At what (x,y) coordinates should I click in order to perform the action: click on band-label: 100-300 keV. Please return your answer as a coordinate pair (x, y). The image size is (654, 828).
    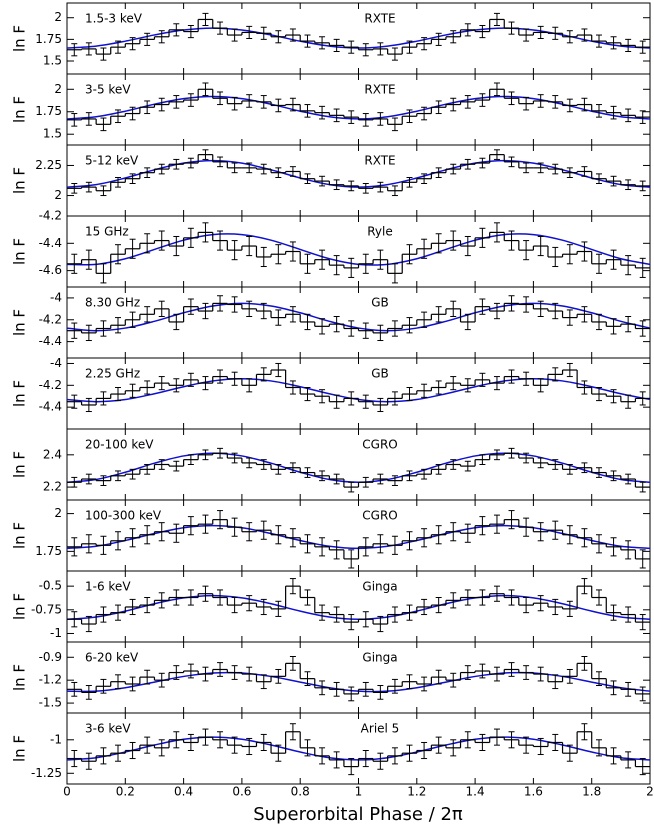
    Looking at the image, I should click on (123, 516).